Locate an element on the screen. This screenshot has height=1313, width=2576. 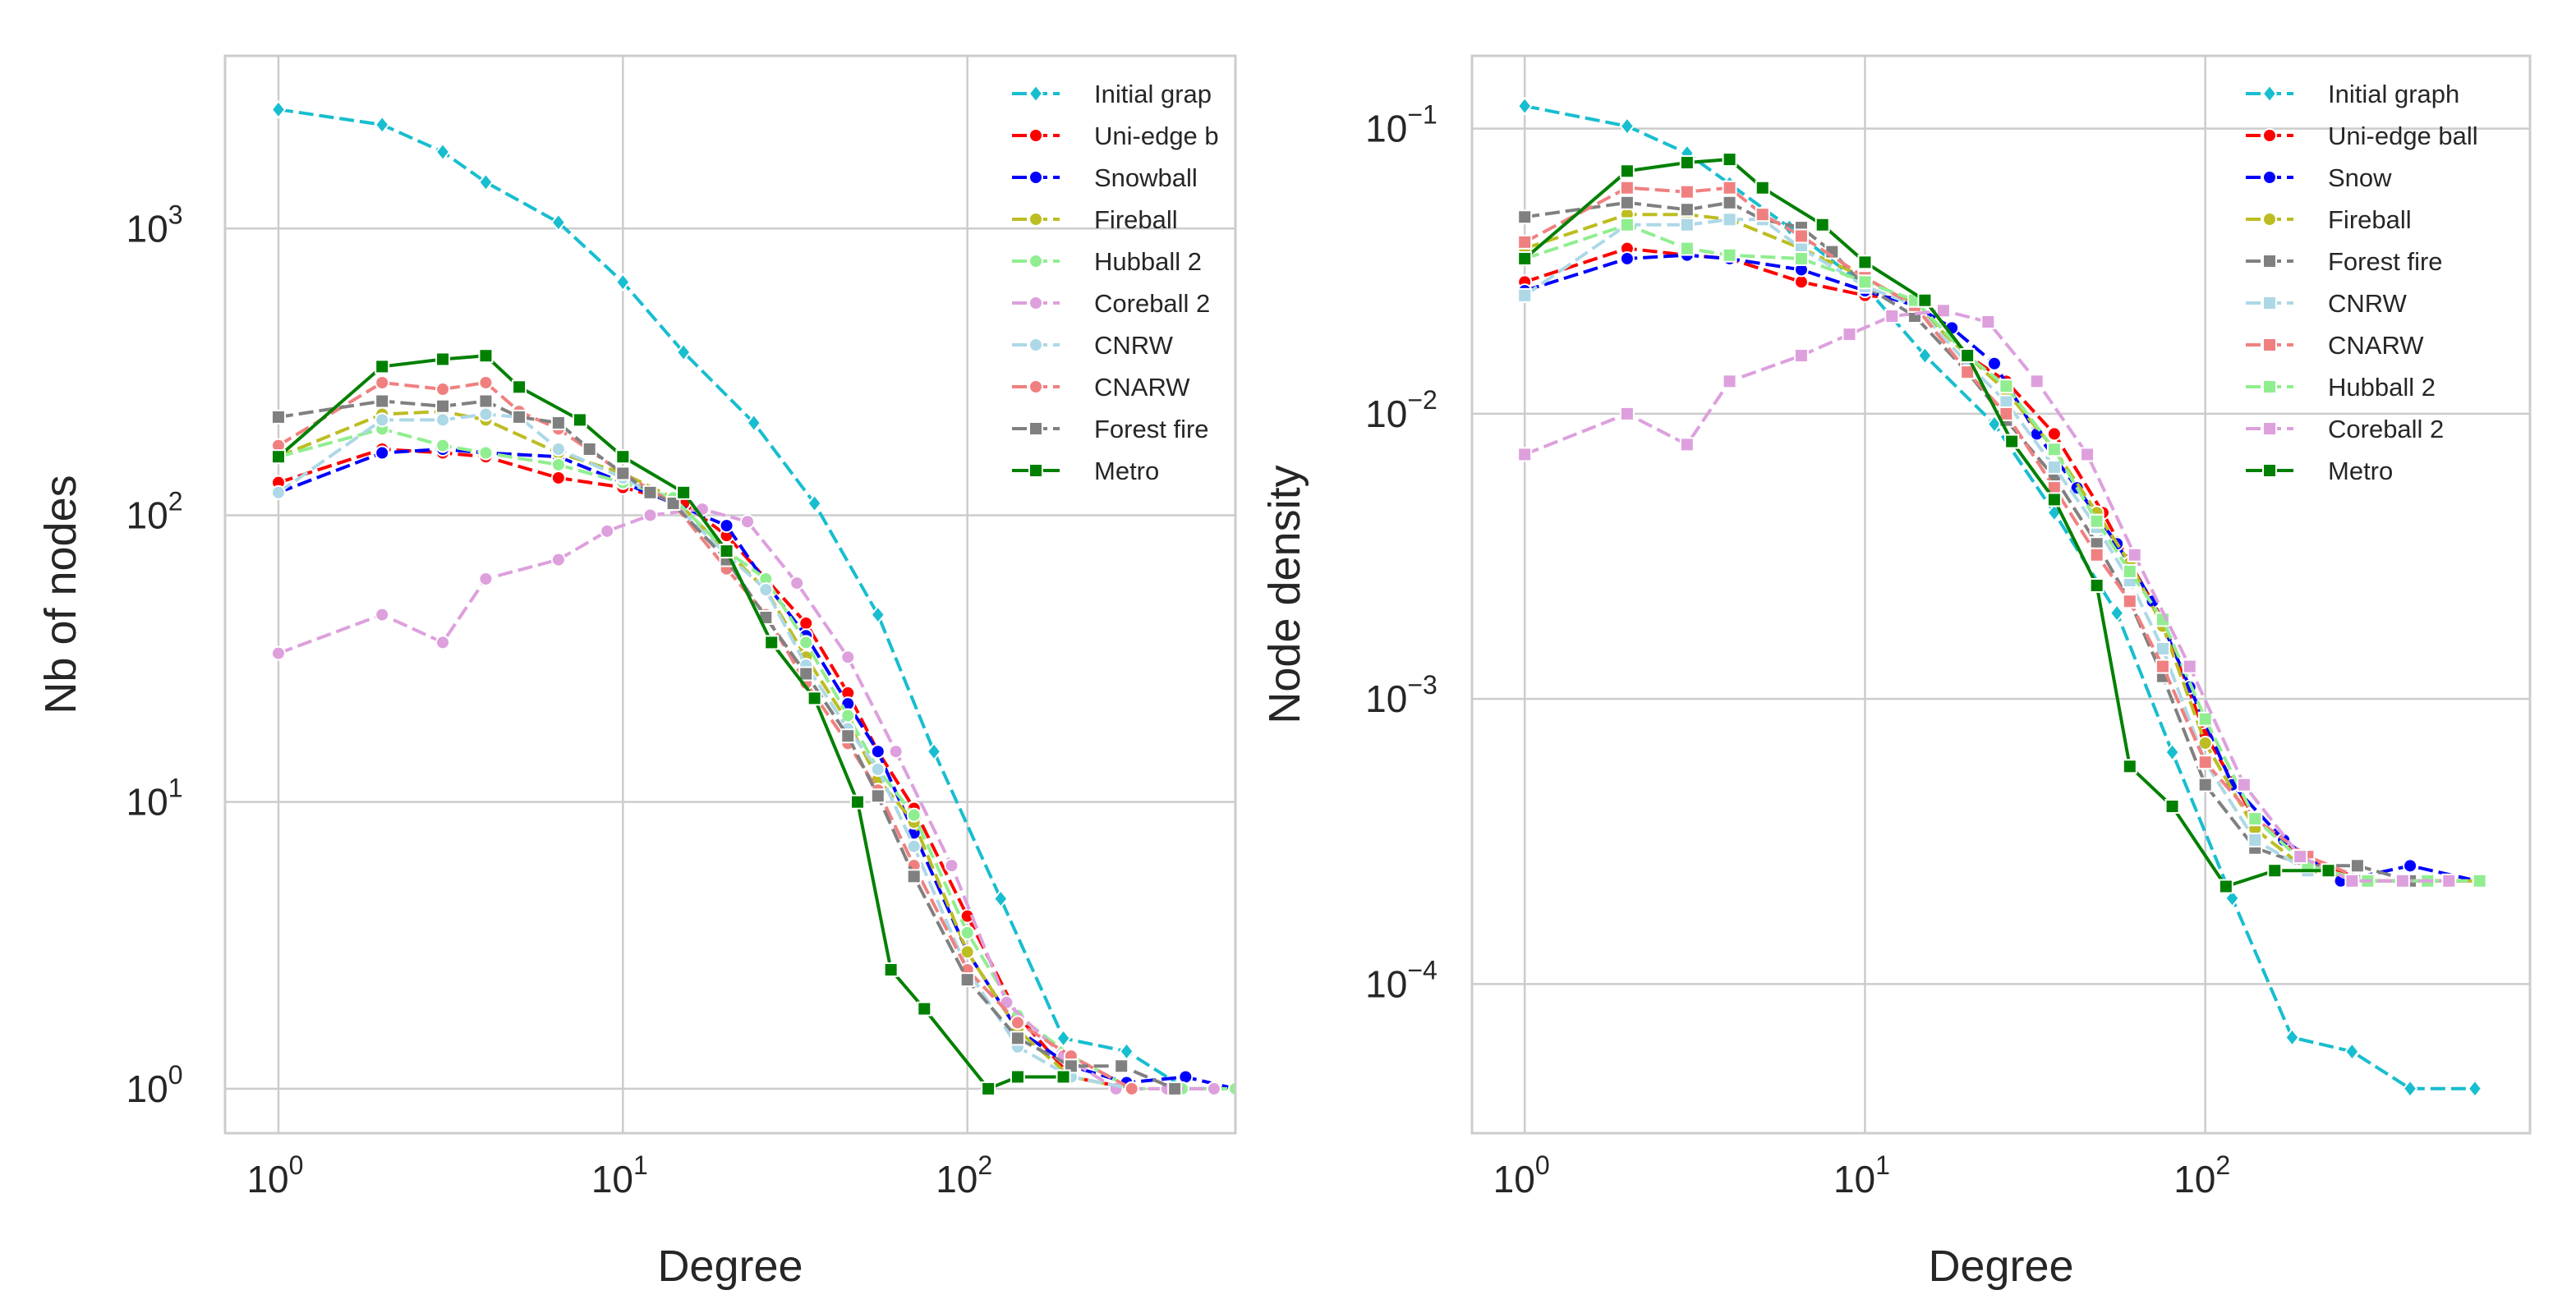
y-tick-label: 10² is located at coordinates (154, 511).